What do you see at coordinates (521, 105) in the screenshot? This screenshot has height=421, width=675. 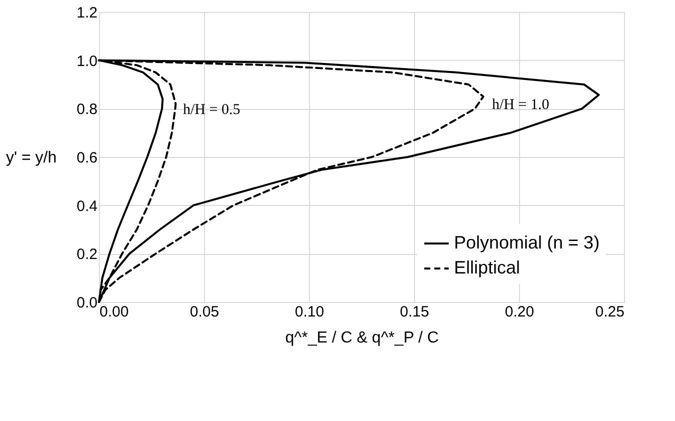 I see `annotation: h/H = 1.0` at bounding box center [521, 105].